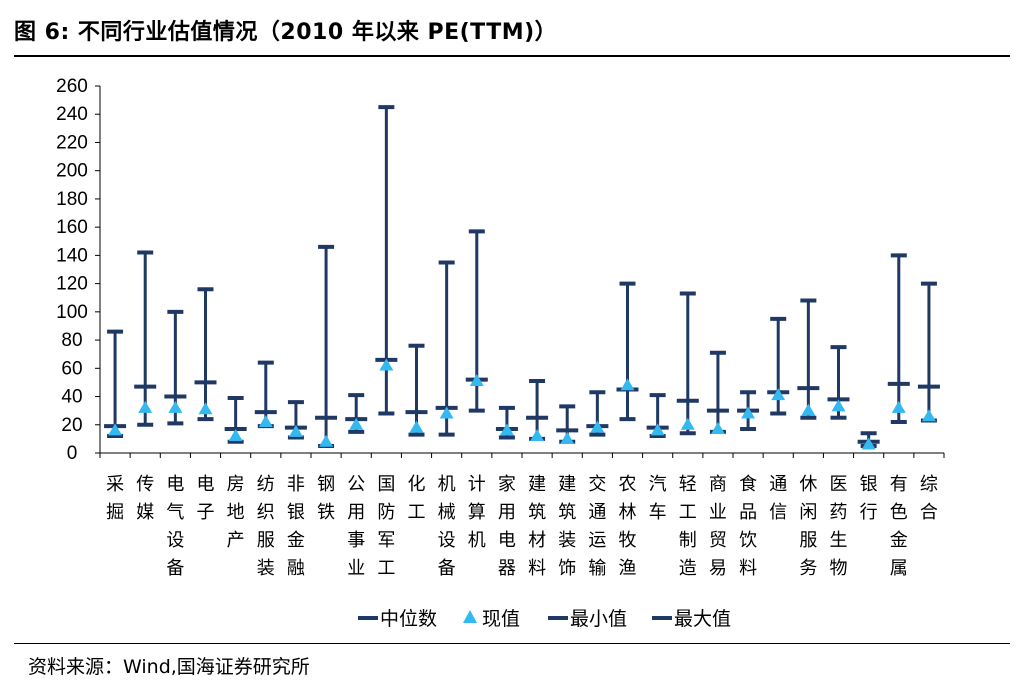 Image resolution: width=1025 pixels, height=693 pixels. What do you see at coordinates (236, 512) in the screenshot?
I see `category-label: 房地产` at bounding box center [236, 512].